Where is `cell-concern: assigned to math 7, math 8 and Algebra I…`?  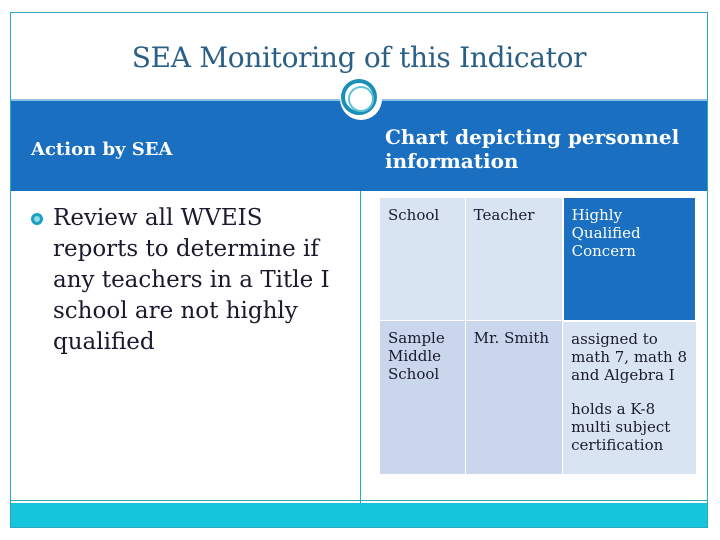 cell-concern: assigned to math 7, math 8 and Algebra I… is located at coordinates (629, 397).